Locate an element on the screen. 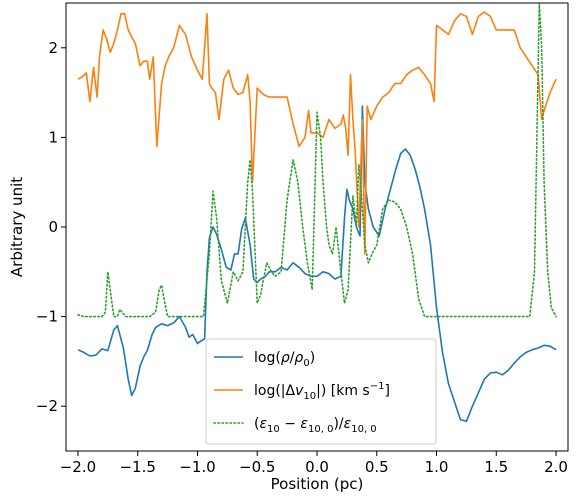  x-axis-label: Position (pc) is located at coordinates (317, 484).